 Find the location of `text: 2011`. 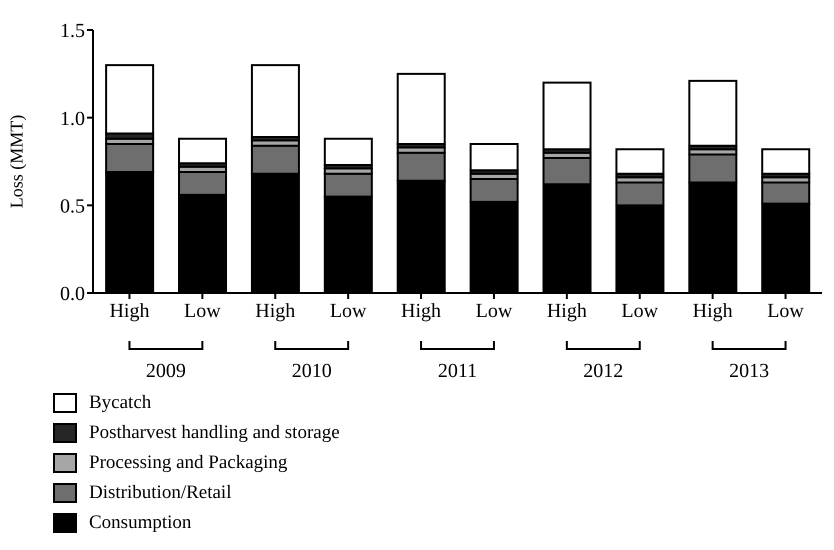

text: 2011 is located at coordinates (458, 371).